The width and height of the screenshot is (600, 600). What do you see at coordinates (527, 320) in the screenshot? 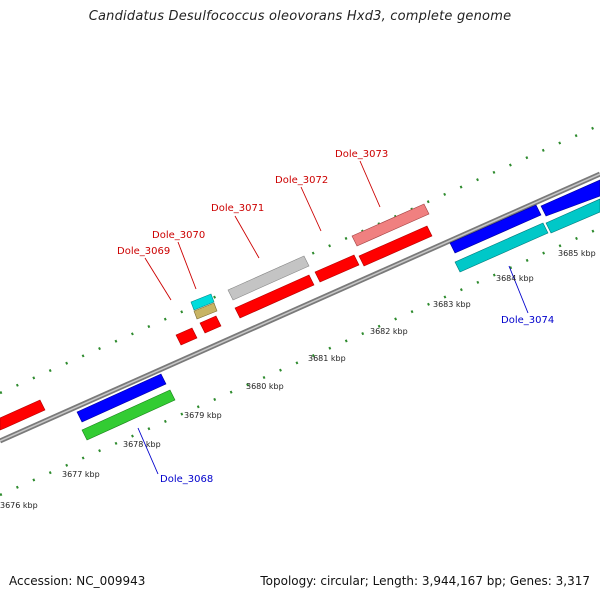
I see `gene-label-dole-3074: Dole_3074` at bounding box center [527, 320].